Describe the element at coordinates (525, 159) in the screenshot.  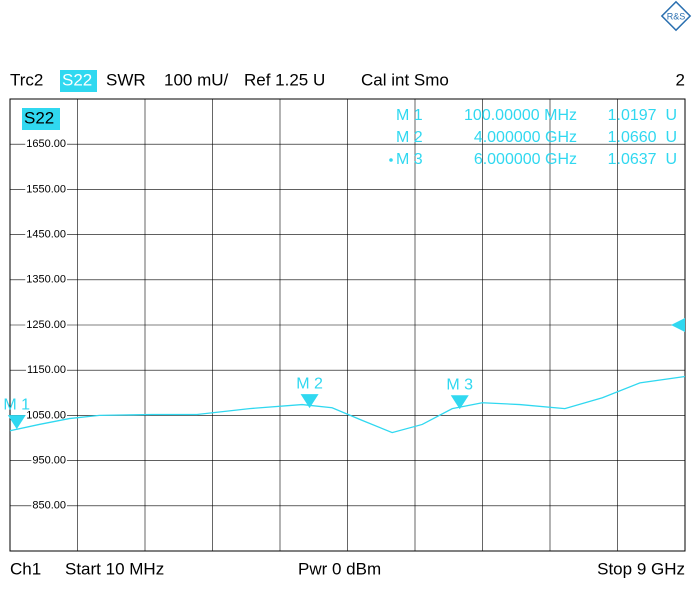
I see `table-x: 6.000000 GHz` at that location.